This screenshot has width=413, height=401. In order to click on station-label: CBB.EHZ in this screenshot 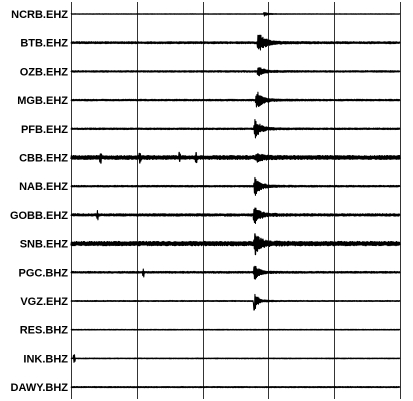, I will do `click(43, 159)`.